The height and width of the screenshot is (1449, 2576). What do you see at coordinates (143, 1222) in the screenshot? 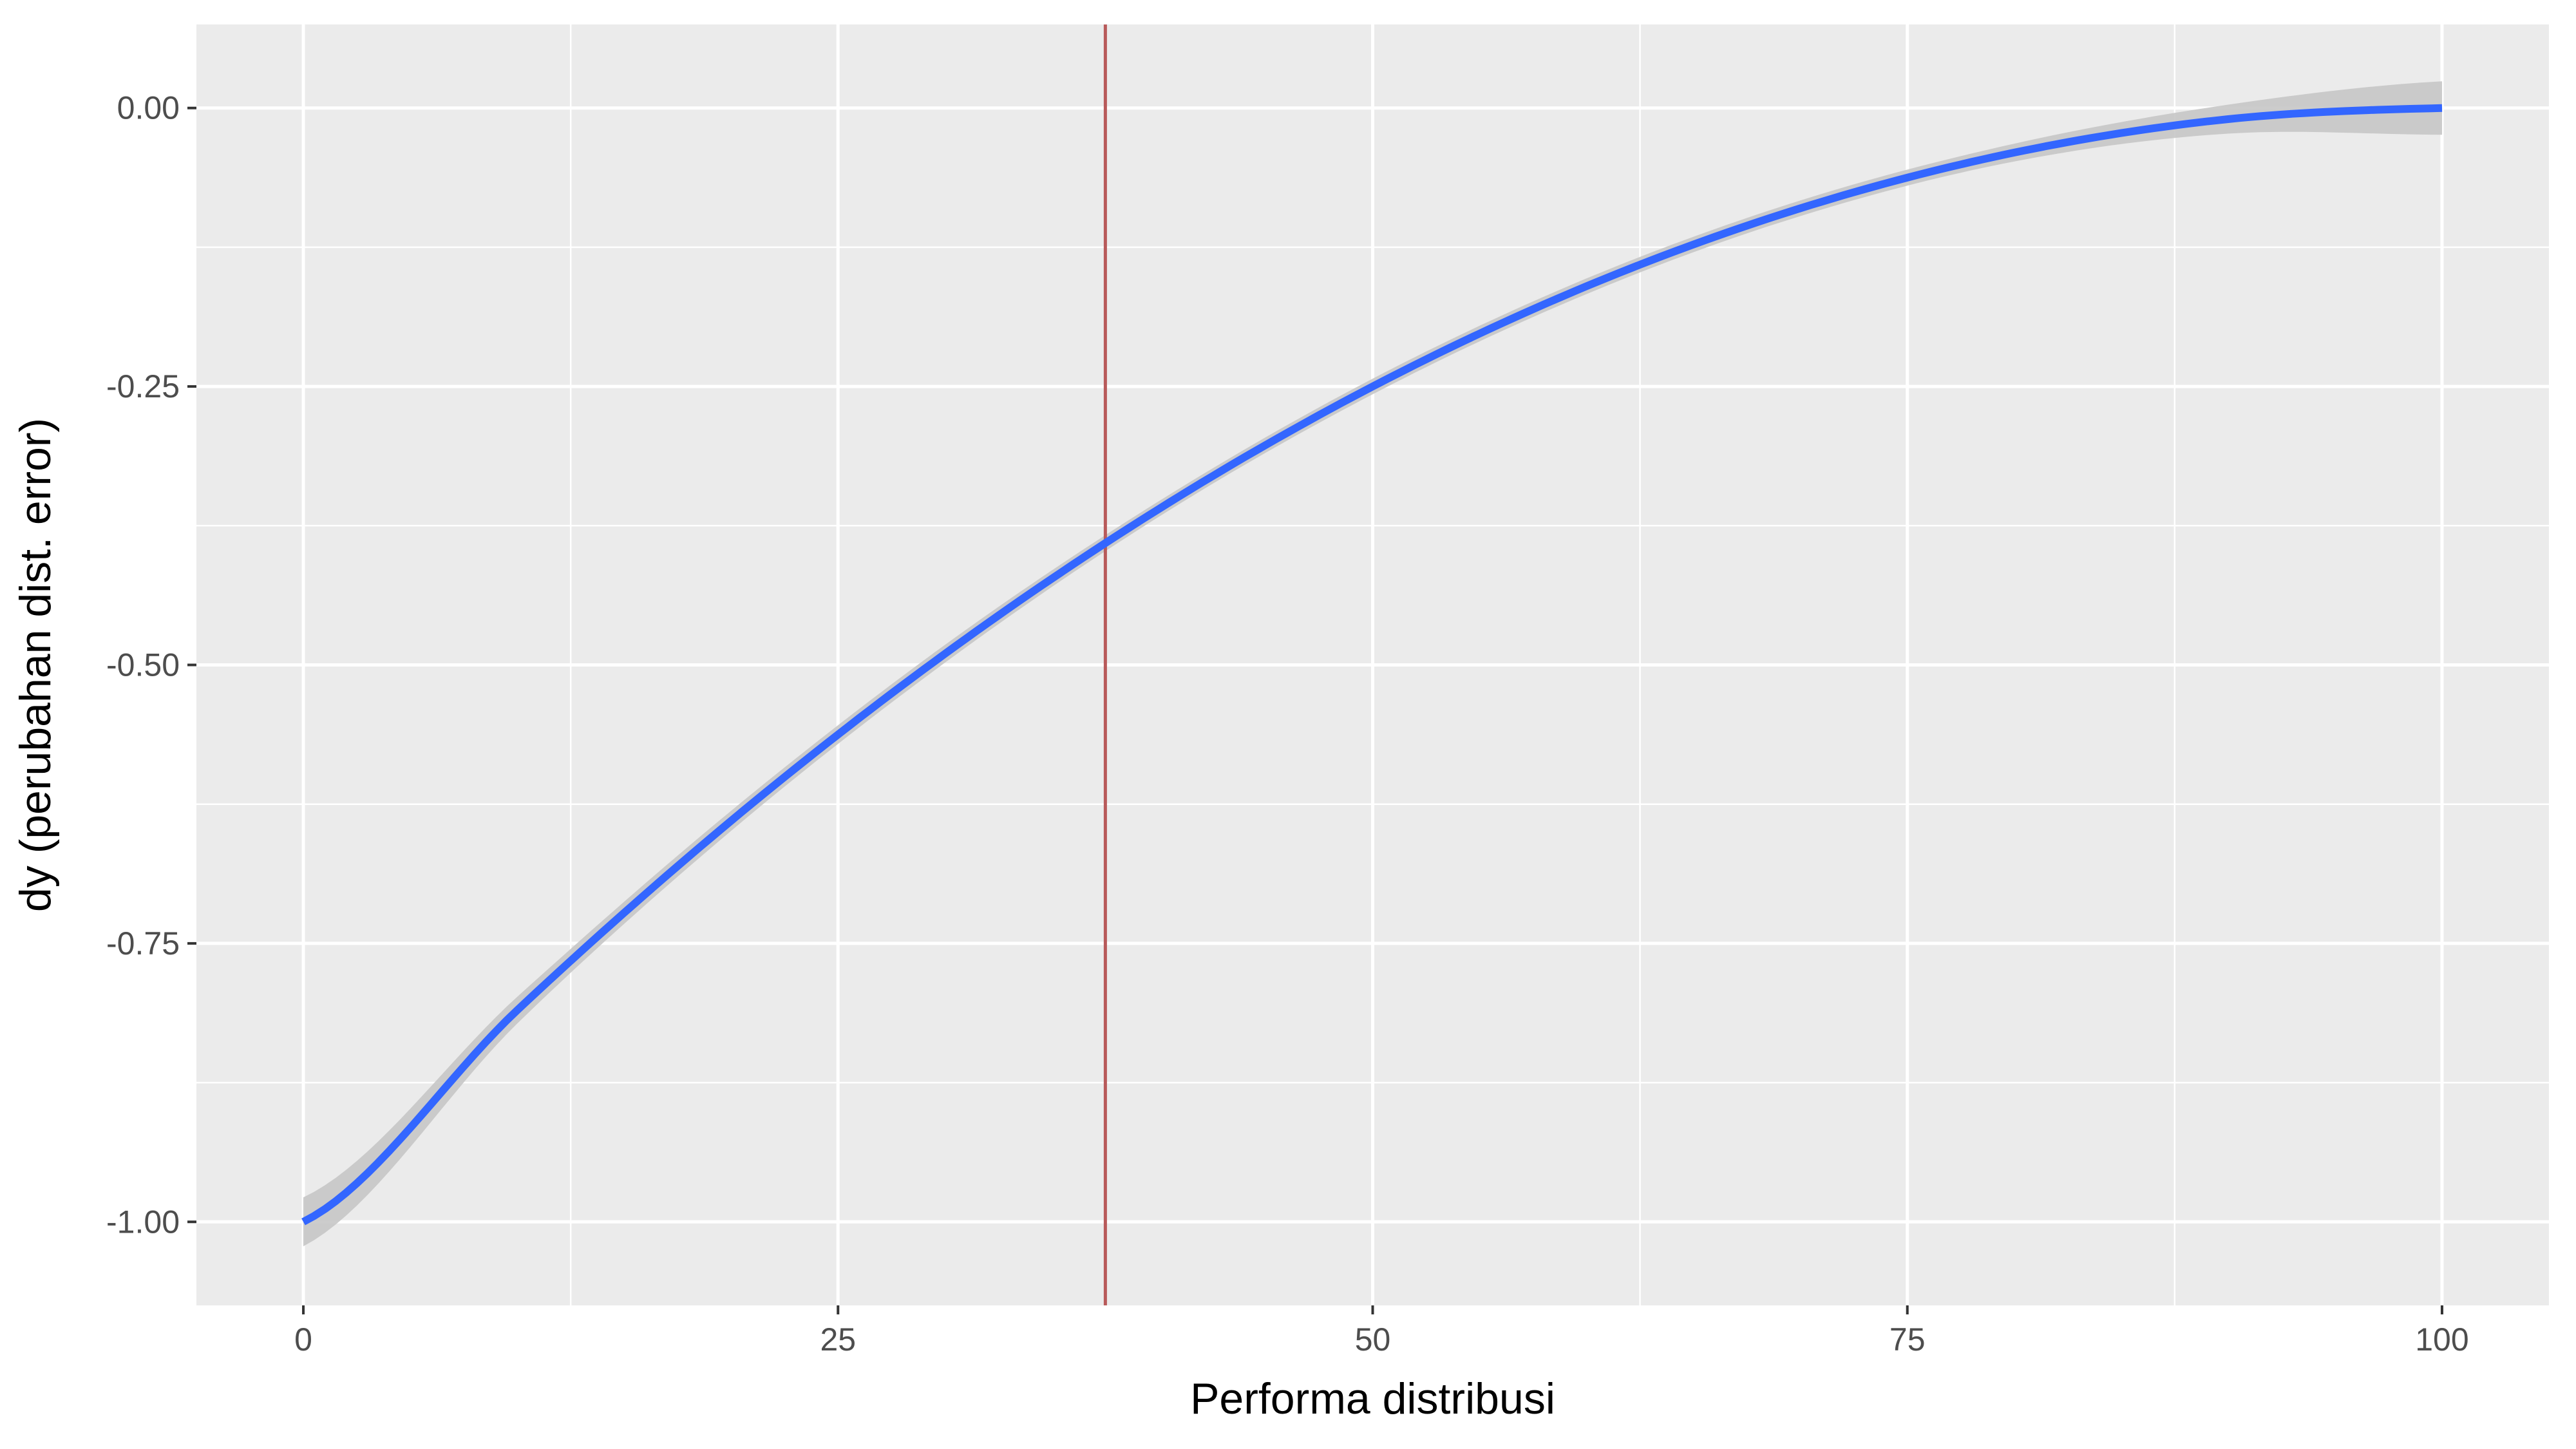
I see `y-tick-label: -1.00` at bounding box center [143, 1222].